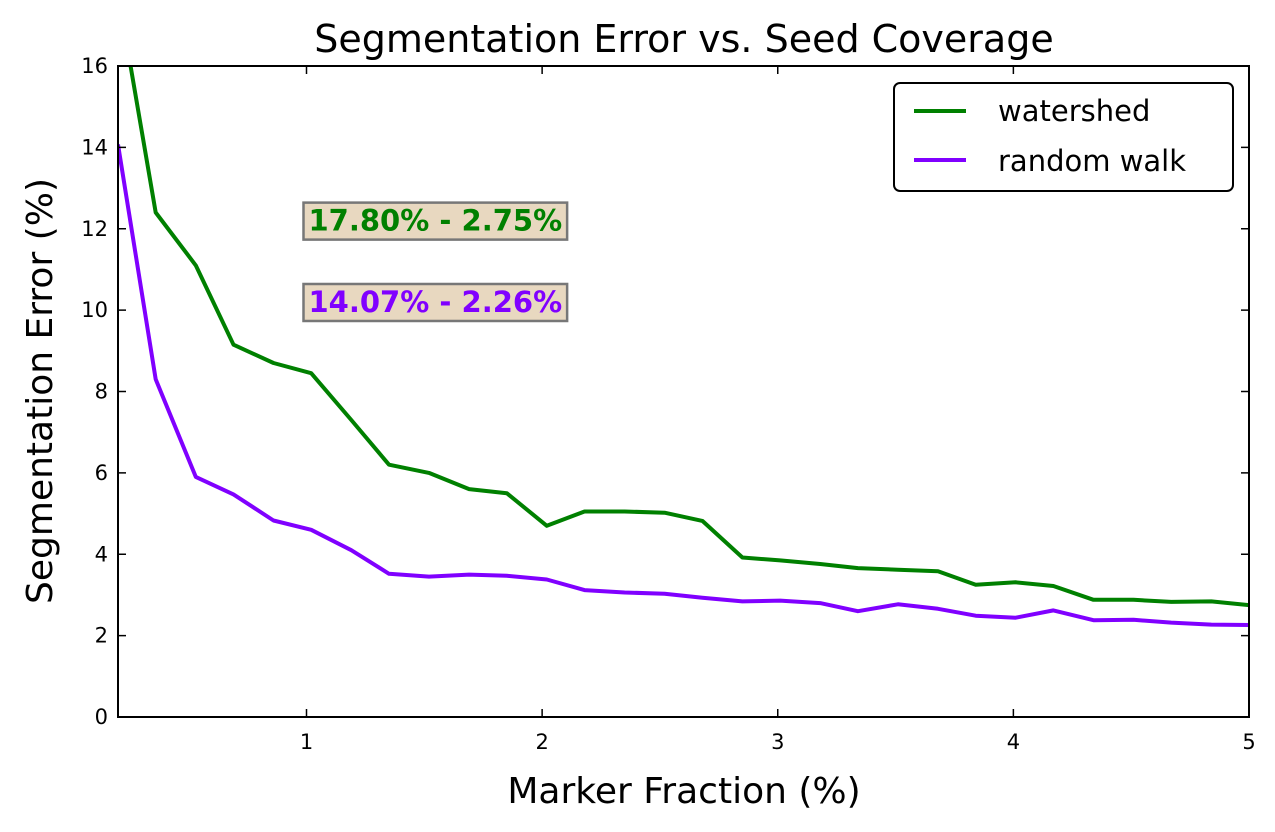 Image resolution: width=1275 pixels, height=832 pixels. Describe the element at coordinates (683, 39) in the screenshot. I see `chart-title: Segmentation Error vs. Seed Coverage` at that location.